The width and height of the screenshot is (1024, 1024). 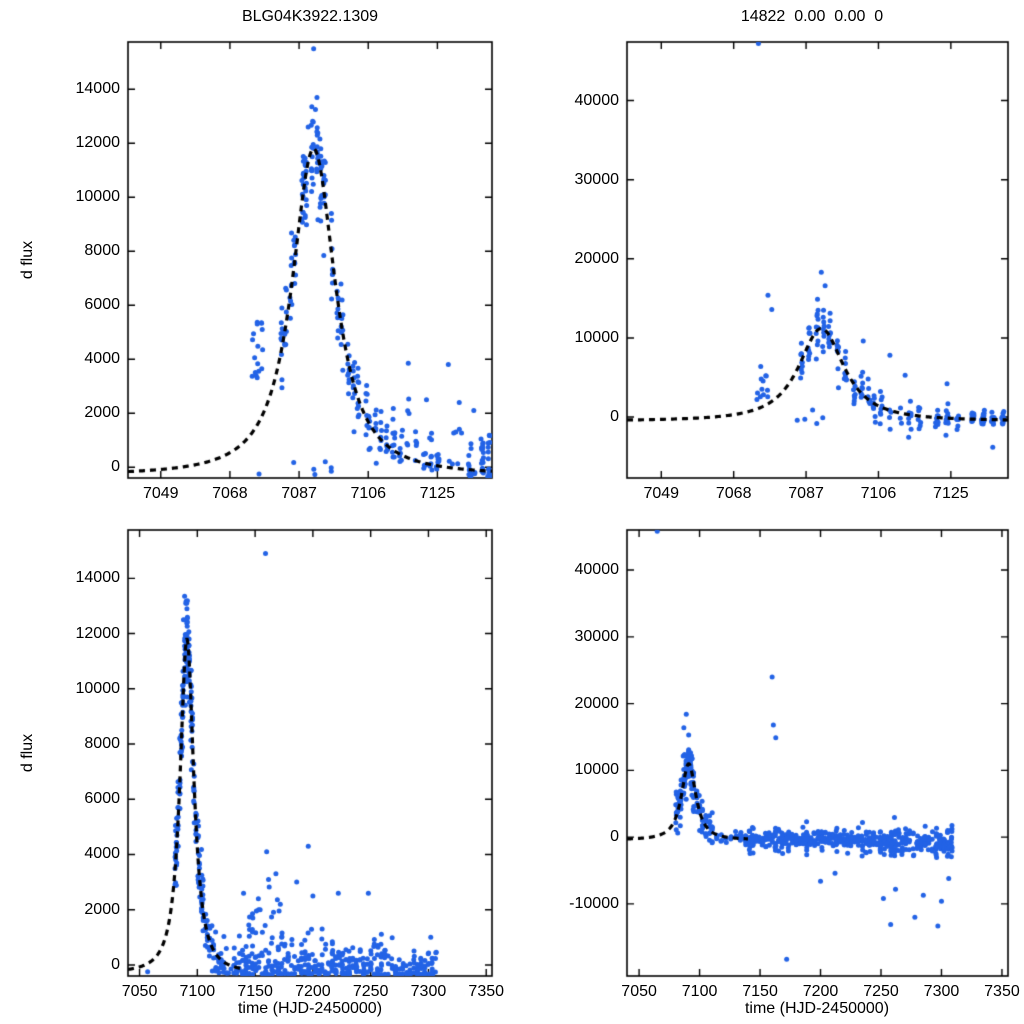 I want to click on x-axis-label-right: time (HJD-2450000), so click(x=817, y=1008).